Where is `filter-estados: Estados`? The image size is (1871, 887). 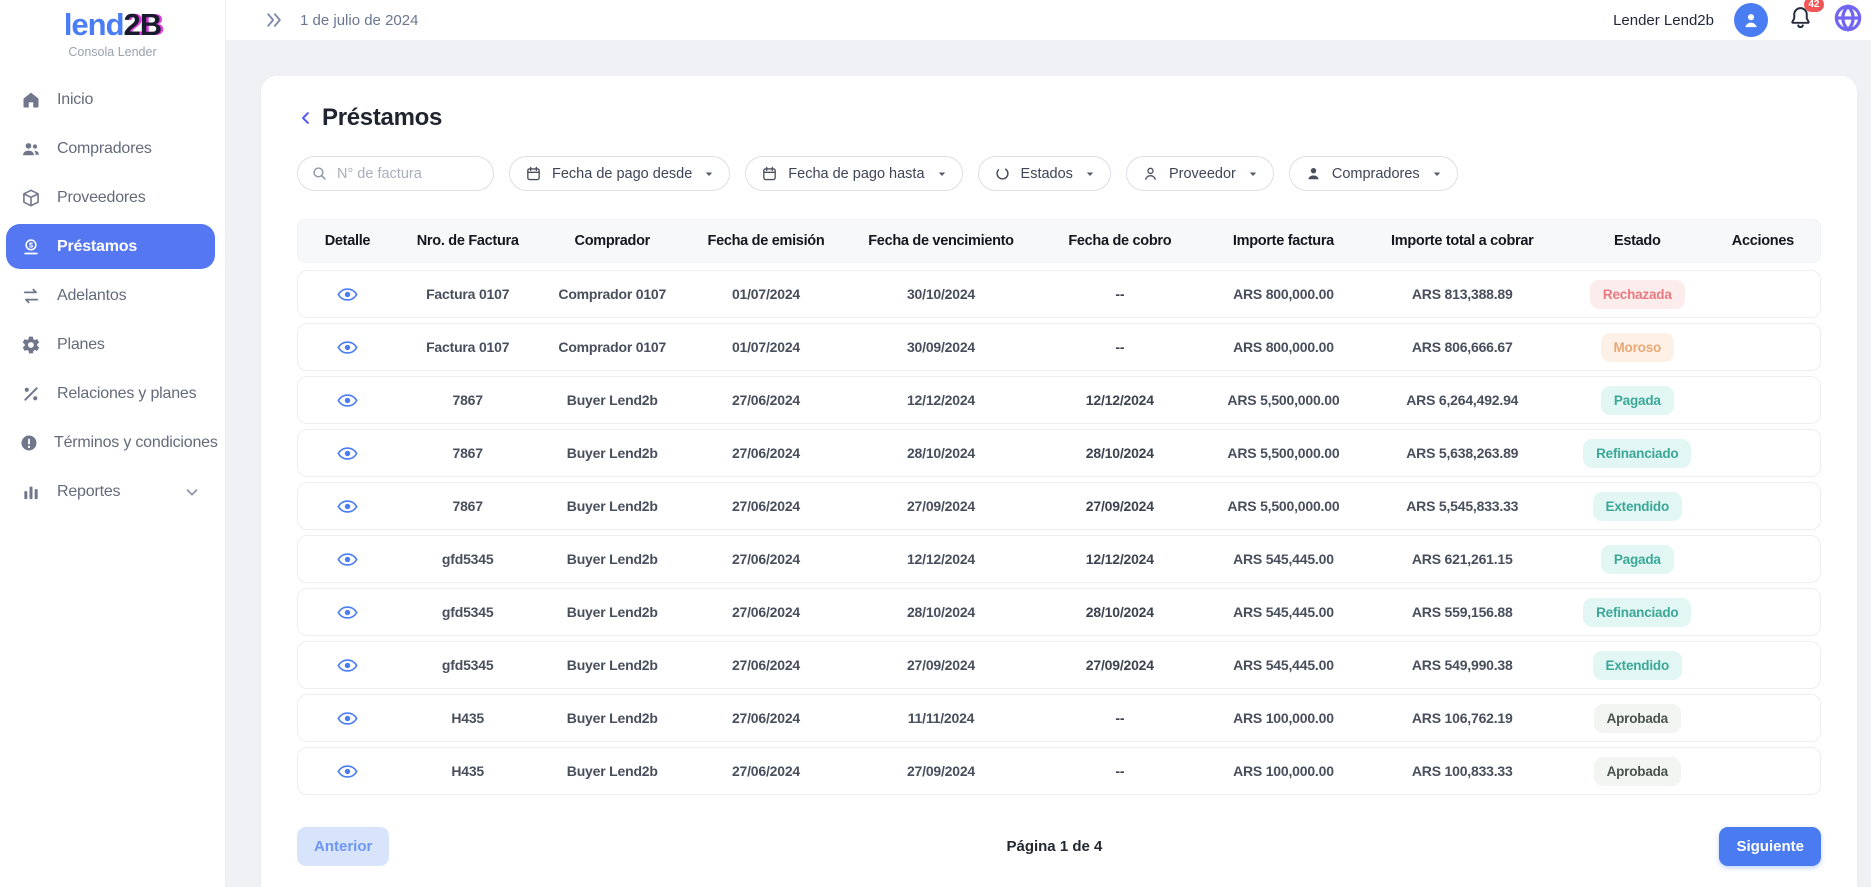 filter-estados: Estados is located at coordinates (1044, 173).